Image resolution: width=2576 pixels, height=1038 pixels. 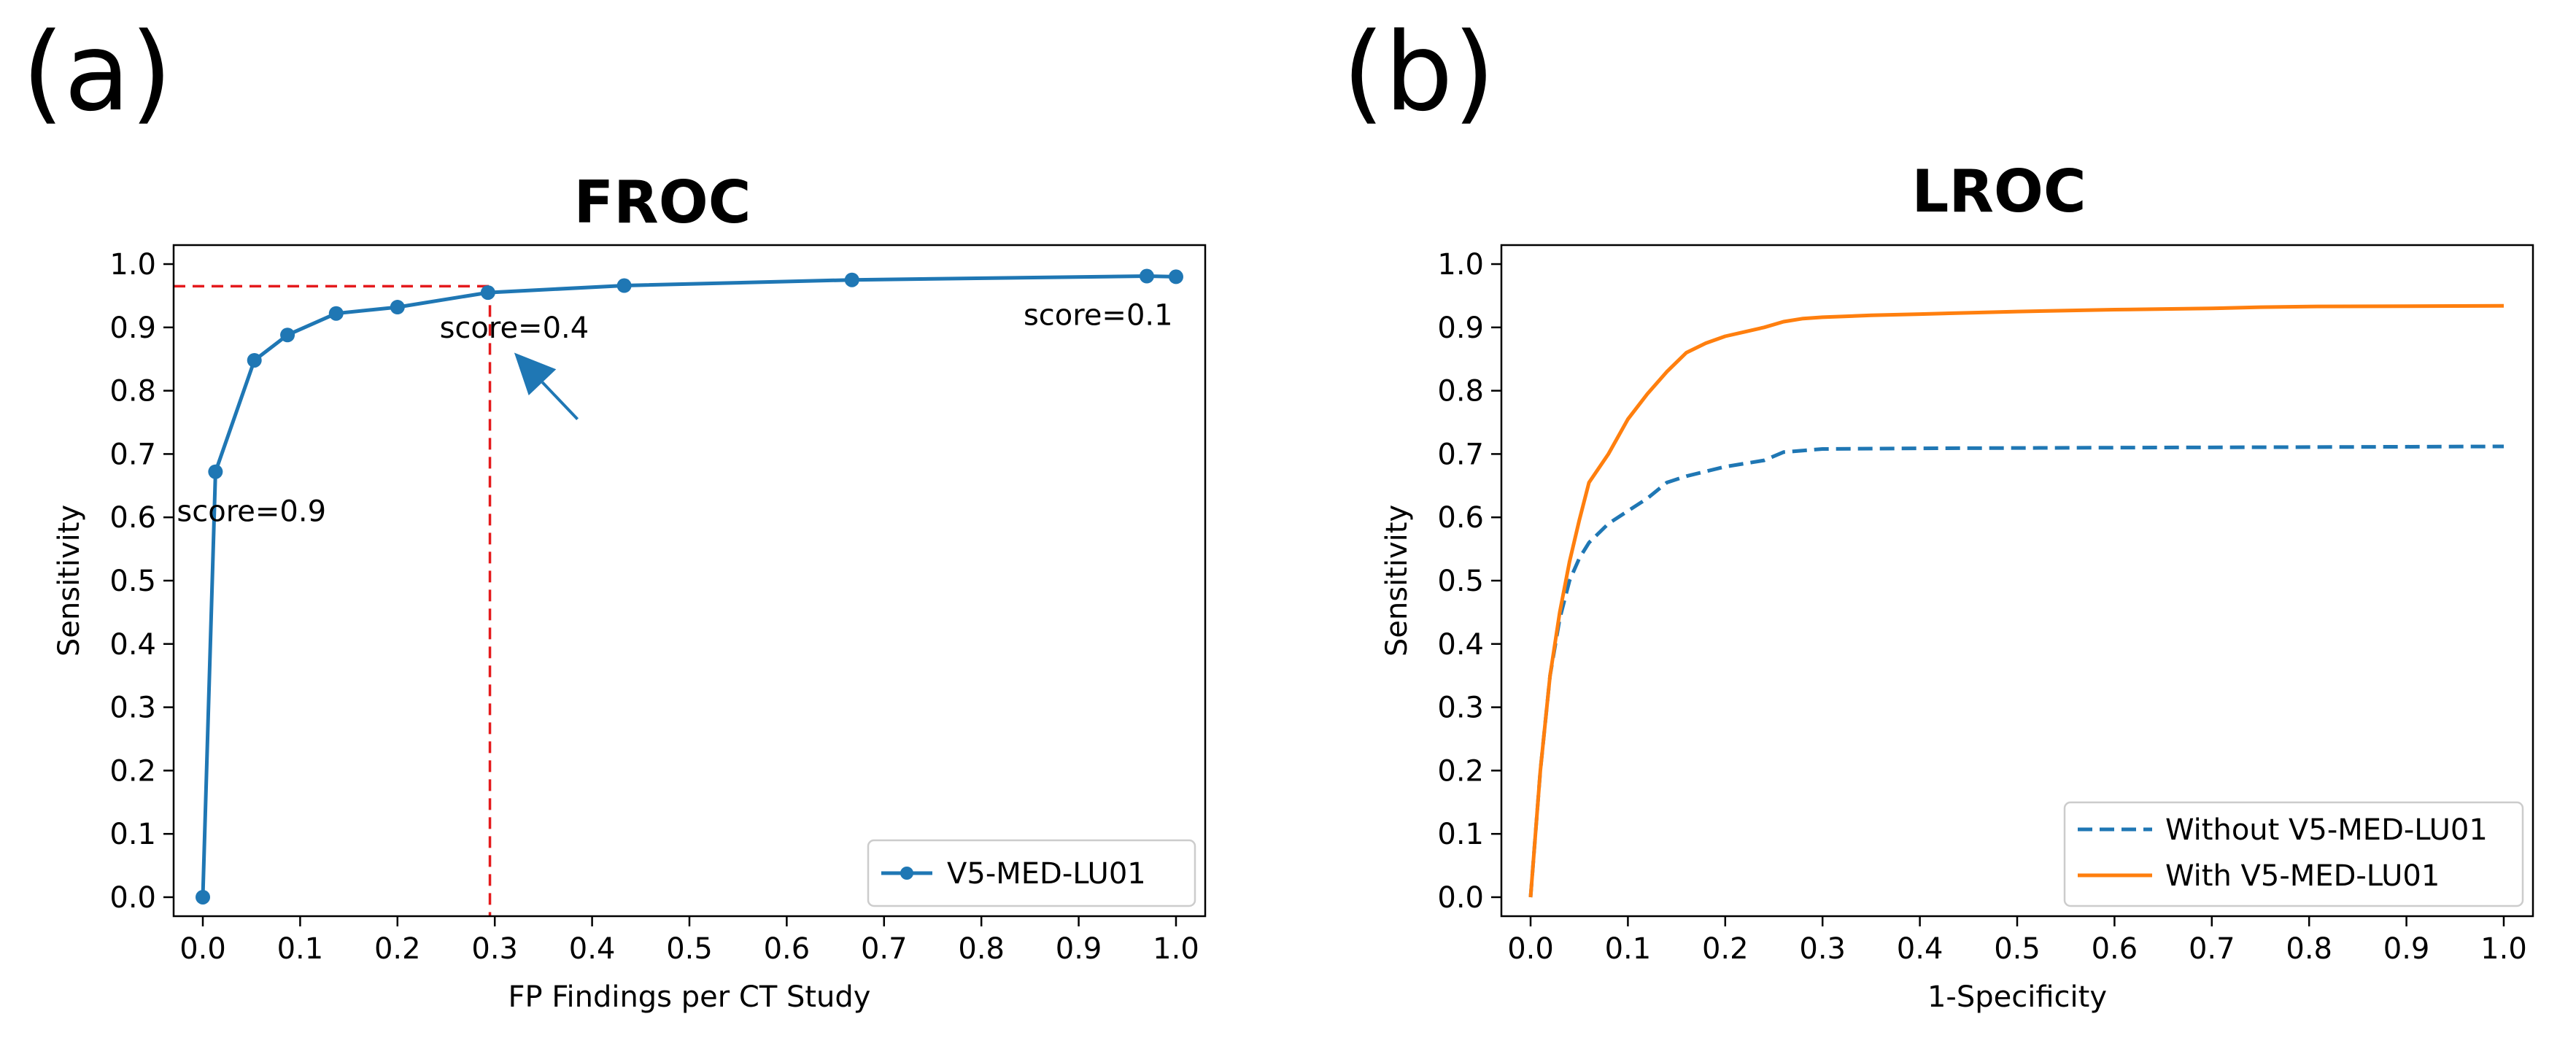 I want to click on panel-label-a: (a), so click(x=97, y=72).